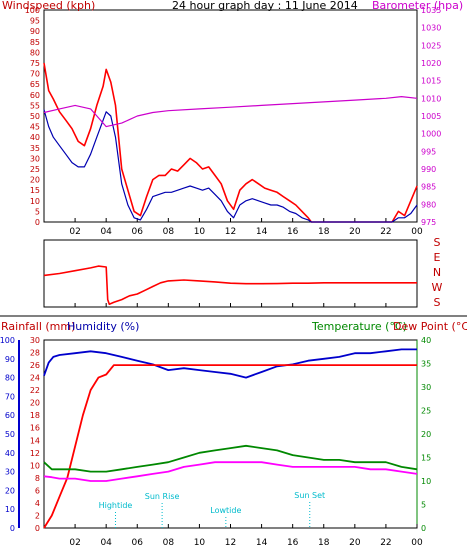  I want to click on temperature-tick-label: 0, so click(423, 528).